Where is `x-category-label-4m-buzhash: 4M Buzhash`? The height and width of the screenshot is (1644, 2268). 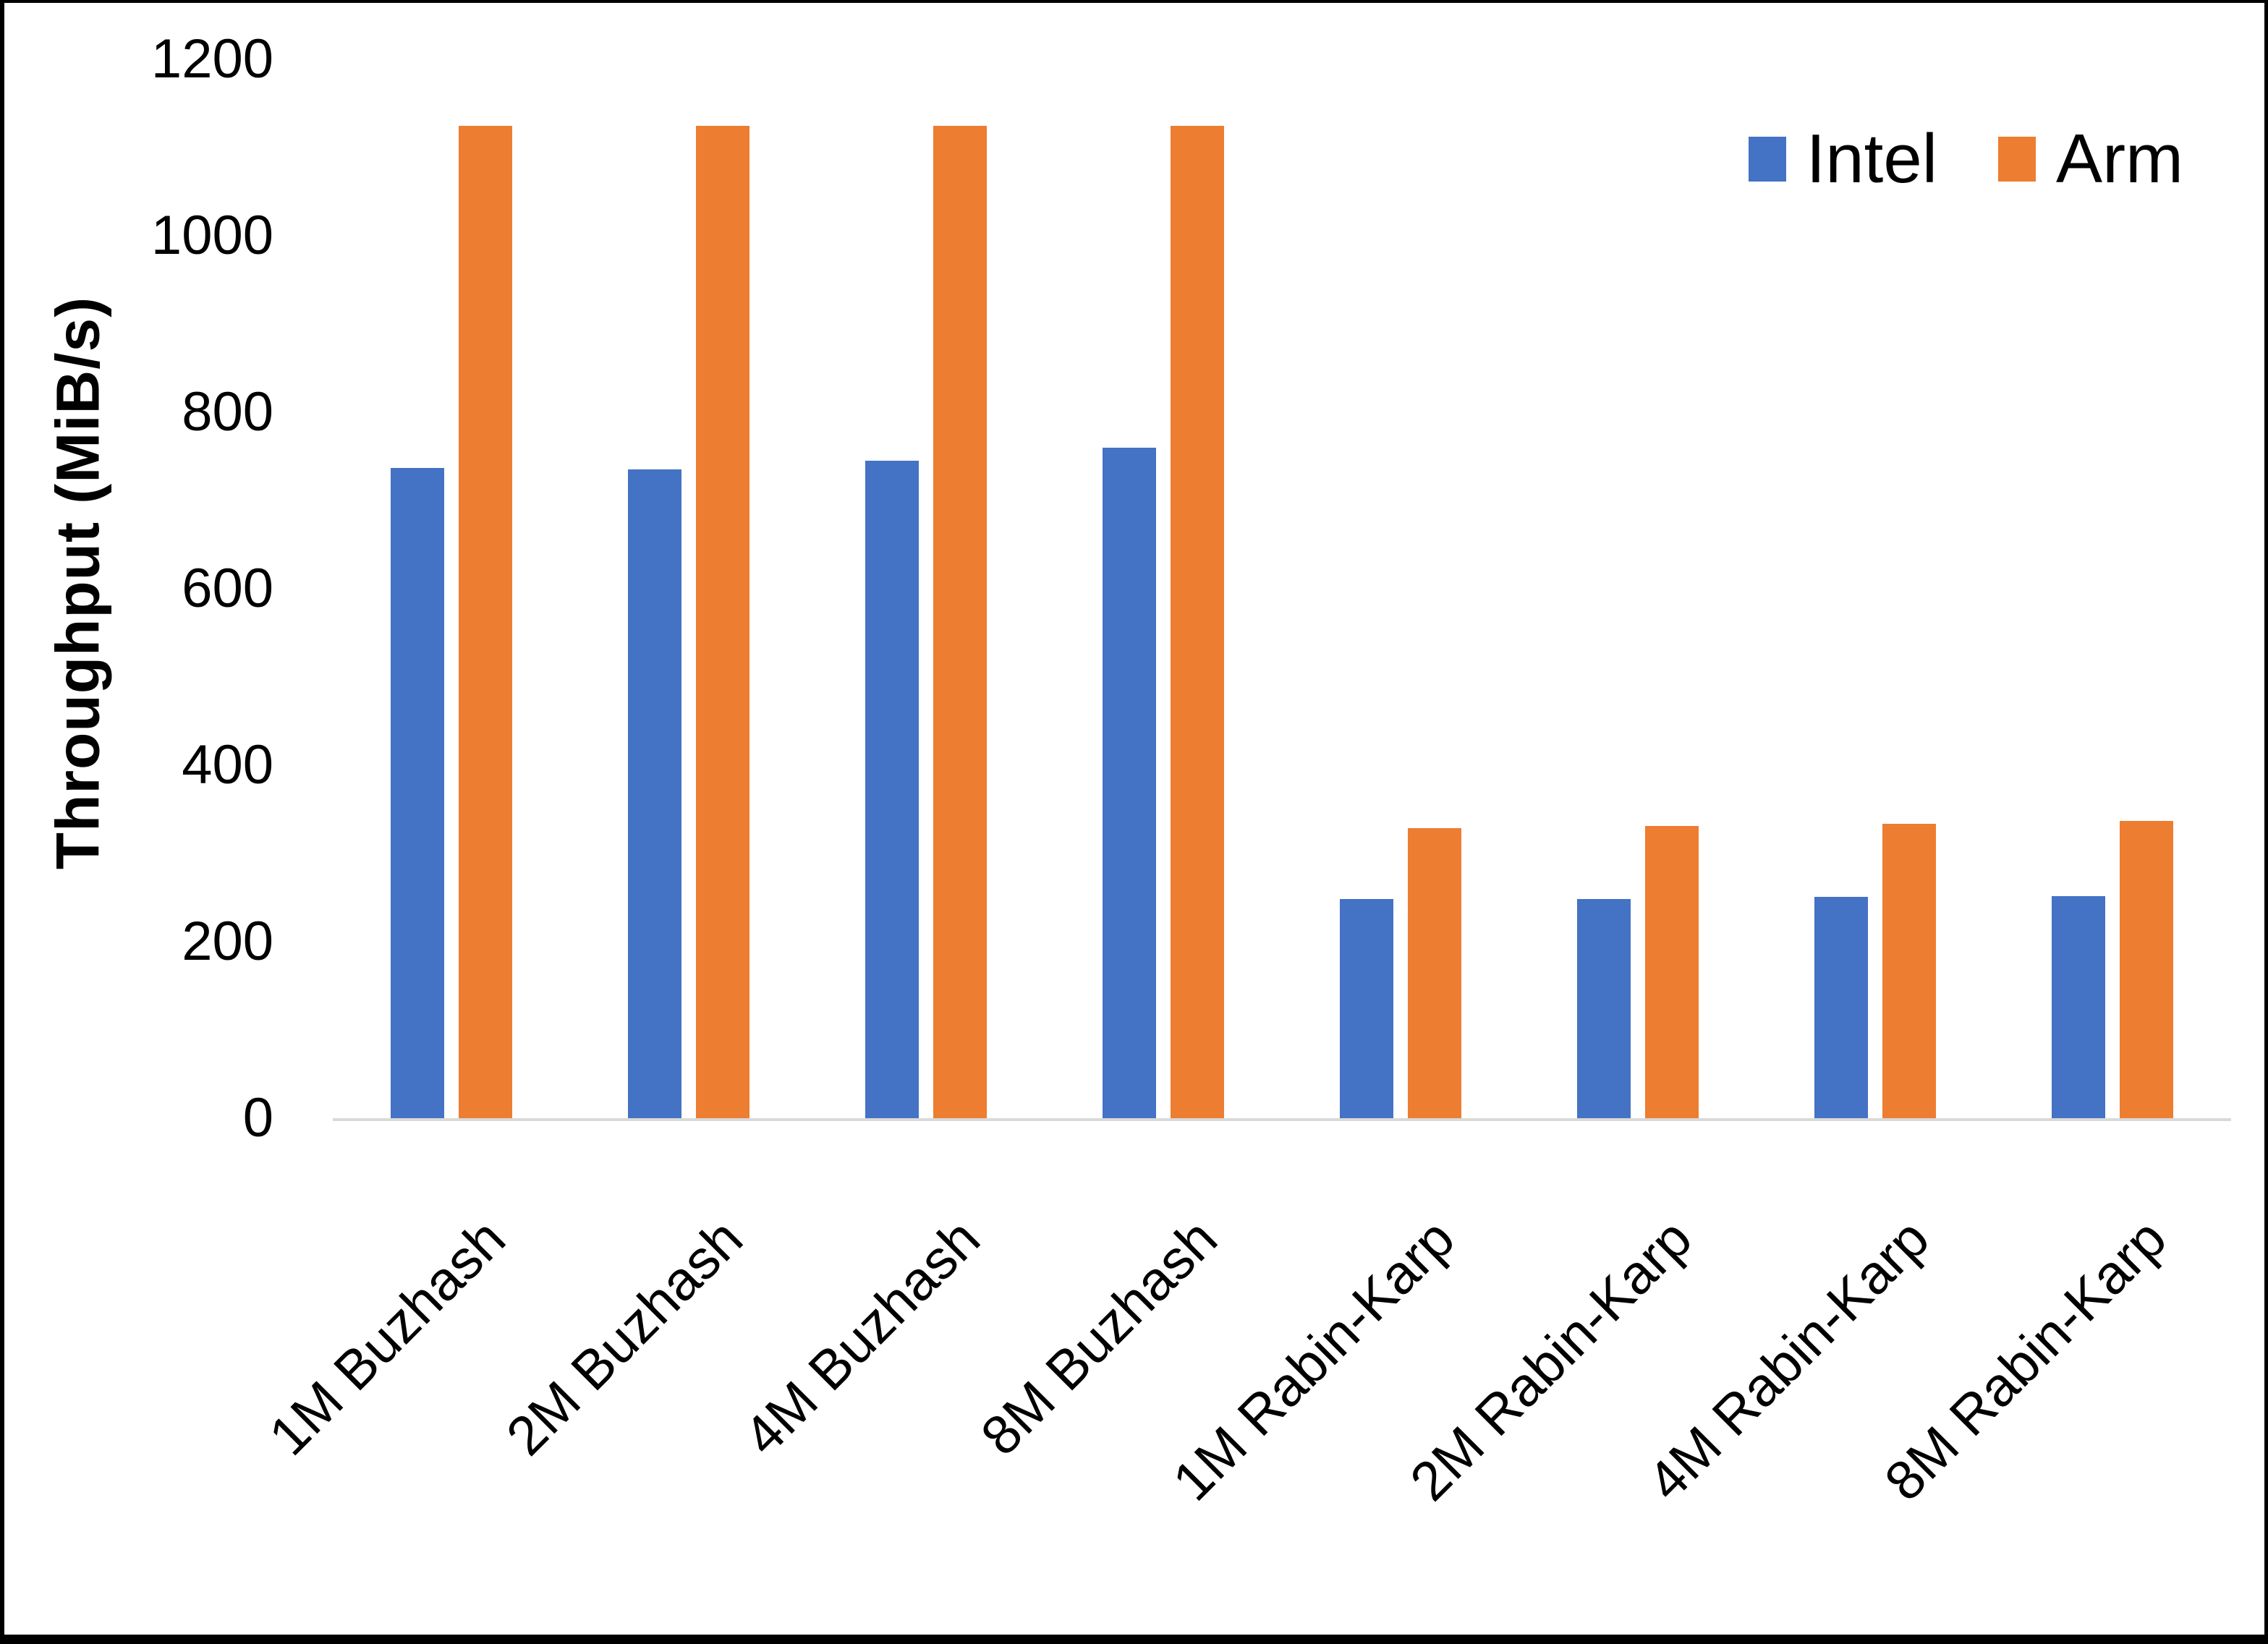 x-category-label-4m-buzhash: 4M Buzhash is located at coordinates (861, 1337).